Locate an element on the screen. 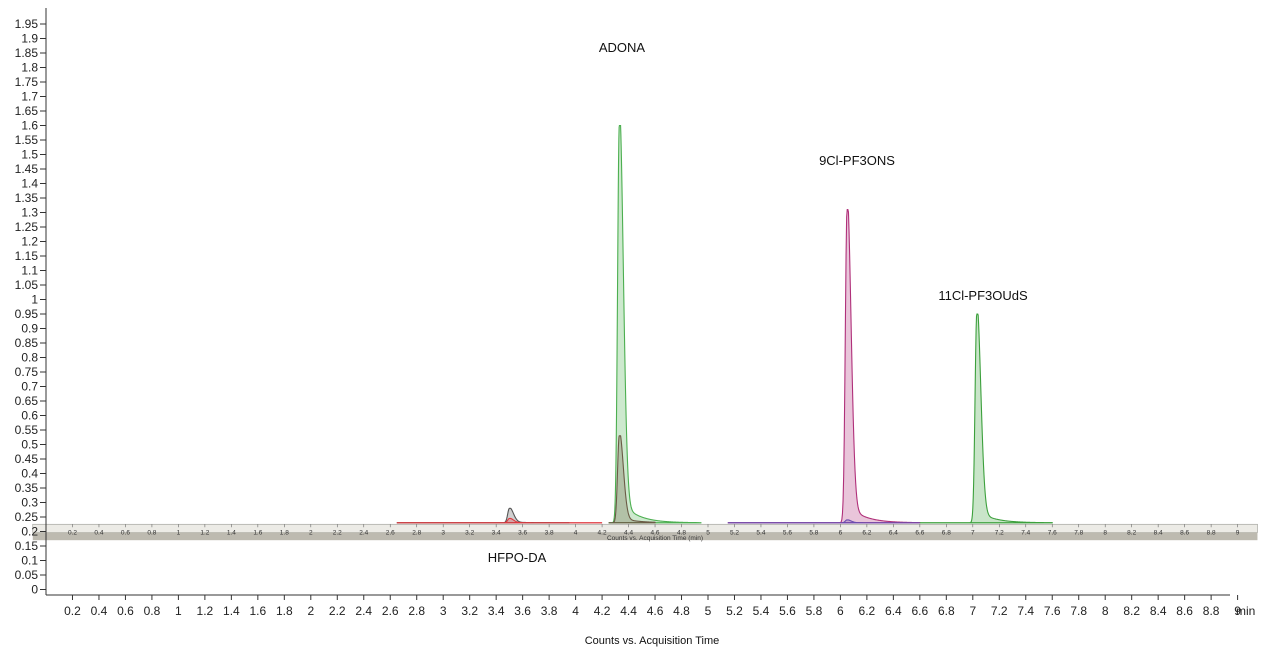  inset-tick-label: 4 is located at coordinates (576, 532).